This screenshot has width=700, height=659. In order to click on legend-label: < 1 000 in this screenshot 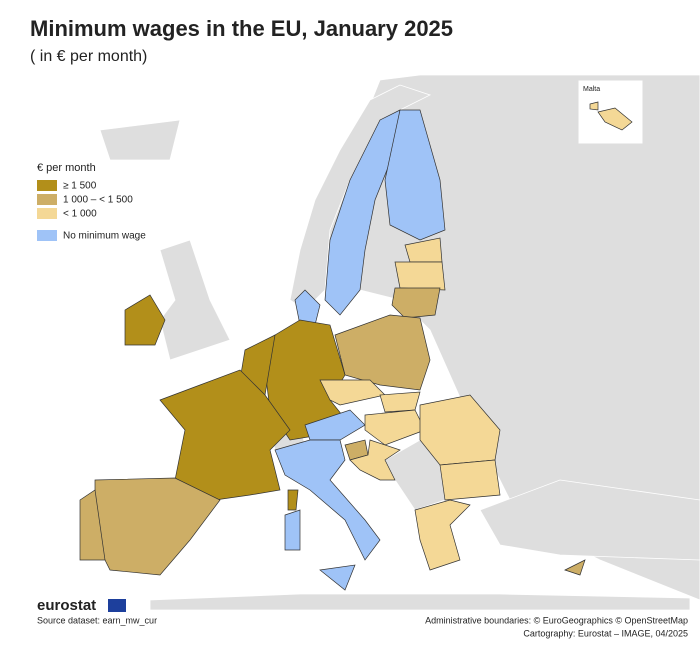, I will do `click(80, 214)`.